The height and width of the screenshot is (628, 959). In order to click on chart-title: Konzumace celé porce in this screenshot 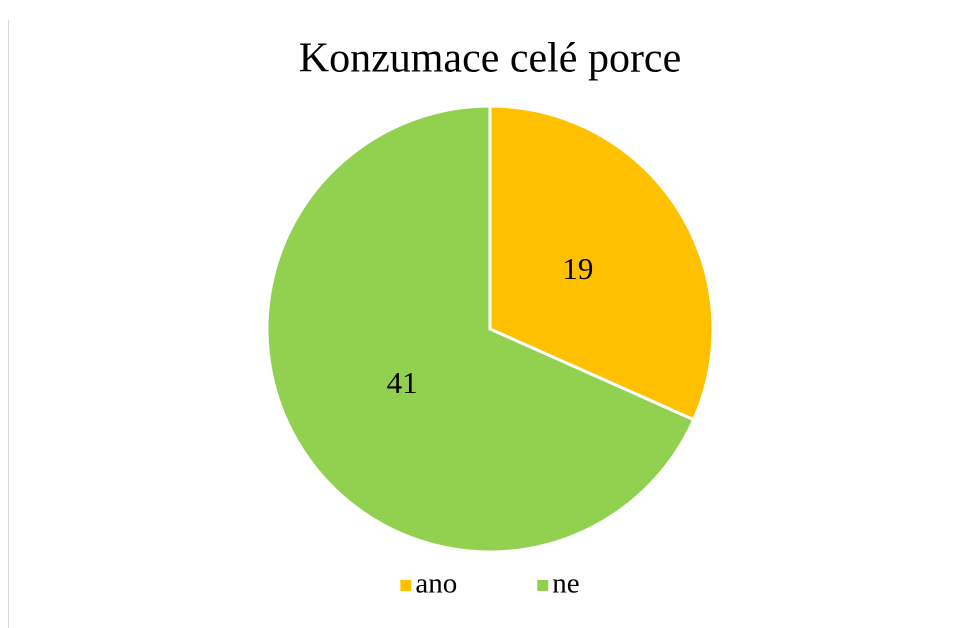, I will do `click(490, 59)`.